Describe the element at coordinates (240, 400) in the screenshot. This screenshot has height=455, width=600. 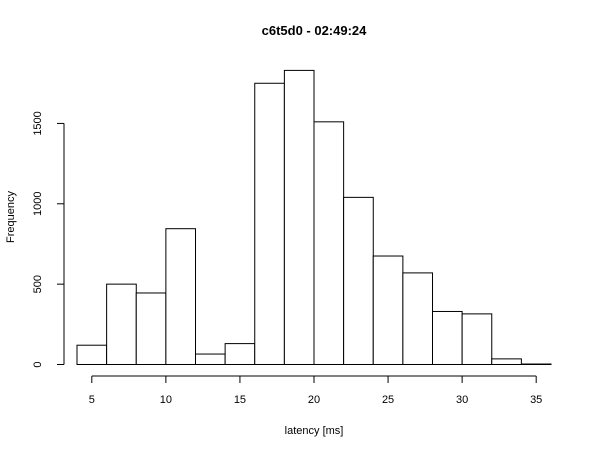
I see `x-tick-label: 15` at that location.